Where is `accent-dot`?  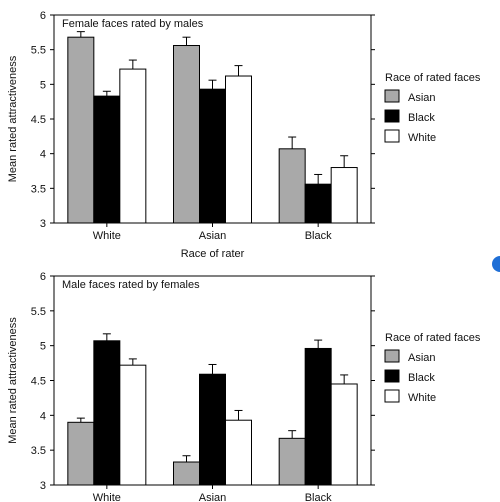 accent-dot is located at coordinates (496, 264).